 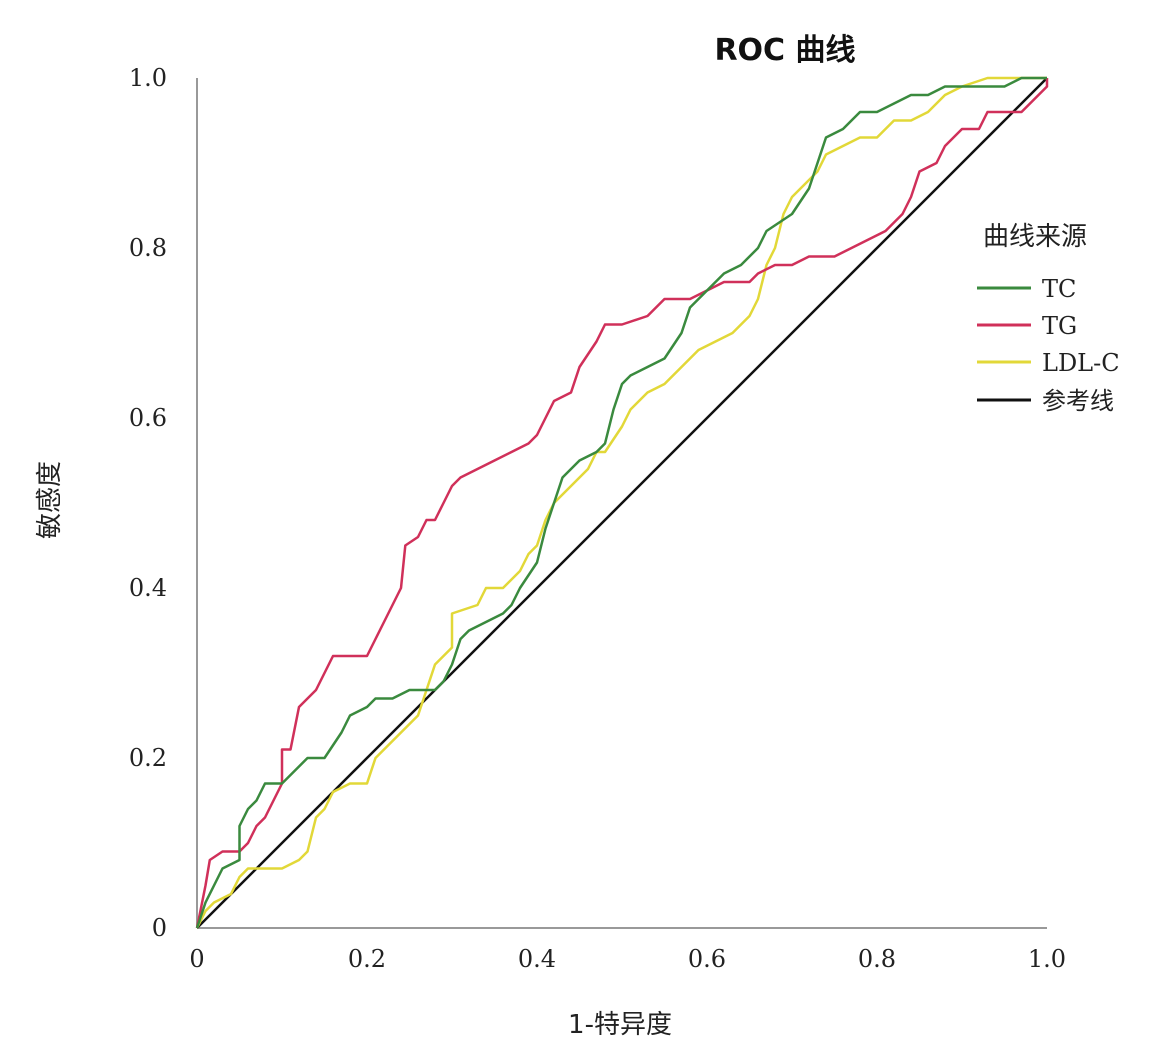 What do you see at coordinates (707, 959) in the screenshot?
I see `x-tick-label: 0.6` at bounding box center [707, 959].